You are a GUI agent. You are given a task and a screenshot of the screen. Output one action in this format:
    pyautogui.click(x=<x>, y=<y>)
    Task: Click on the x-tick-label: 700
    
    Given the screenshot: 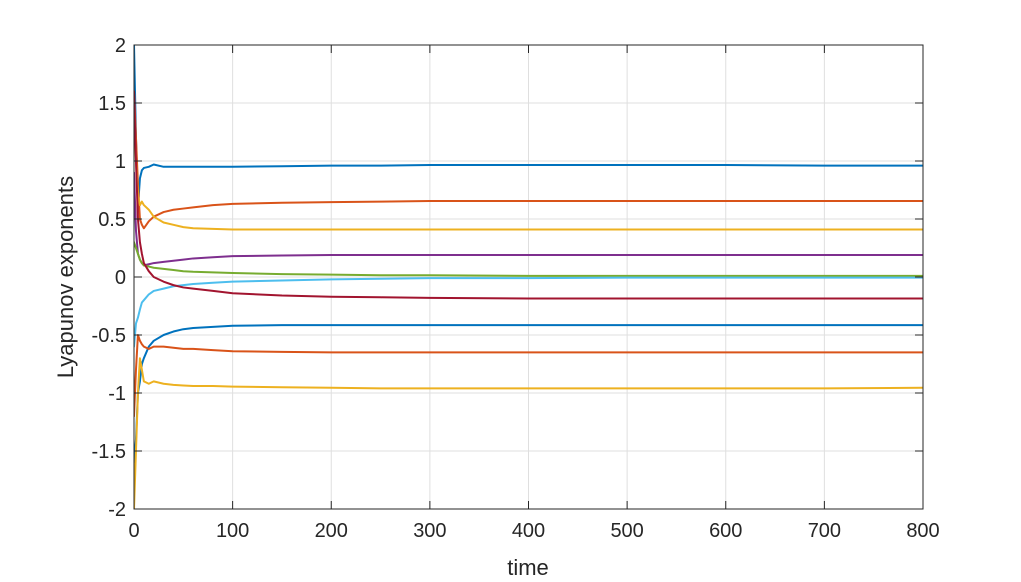 What is the action you would take?
    pyautogui.click(x=824, y=531)
    